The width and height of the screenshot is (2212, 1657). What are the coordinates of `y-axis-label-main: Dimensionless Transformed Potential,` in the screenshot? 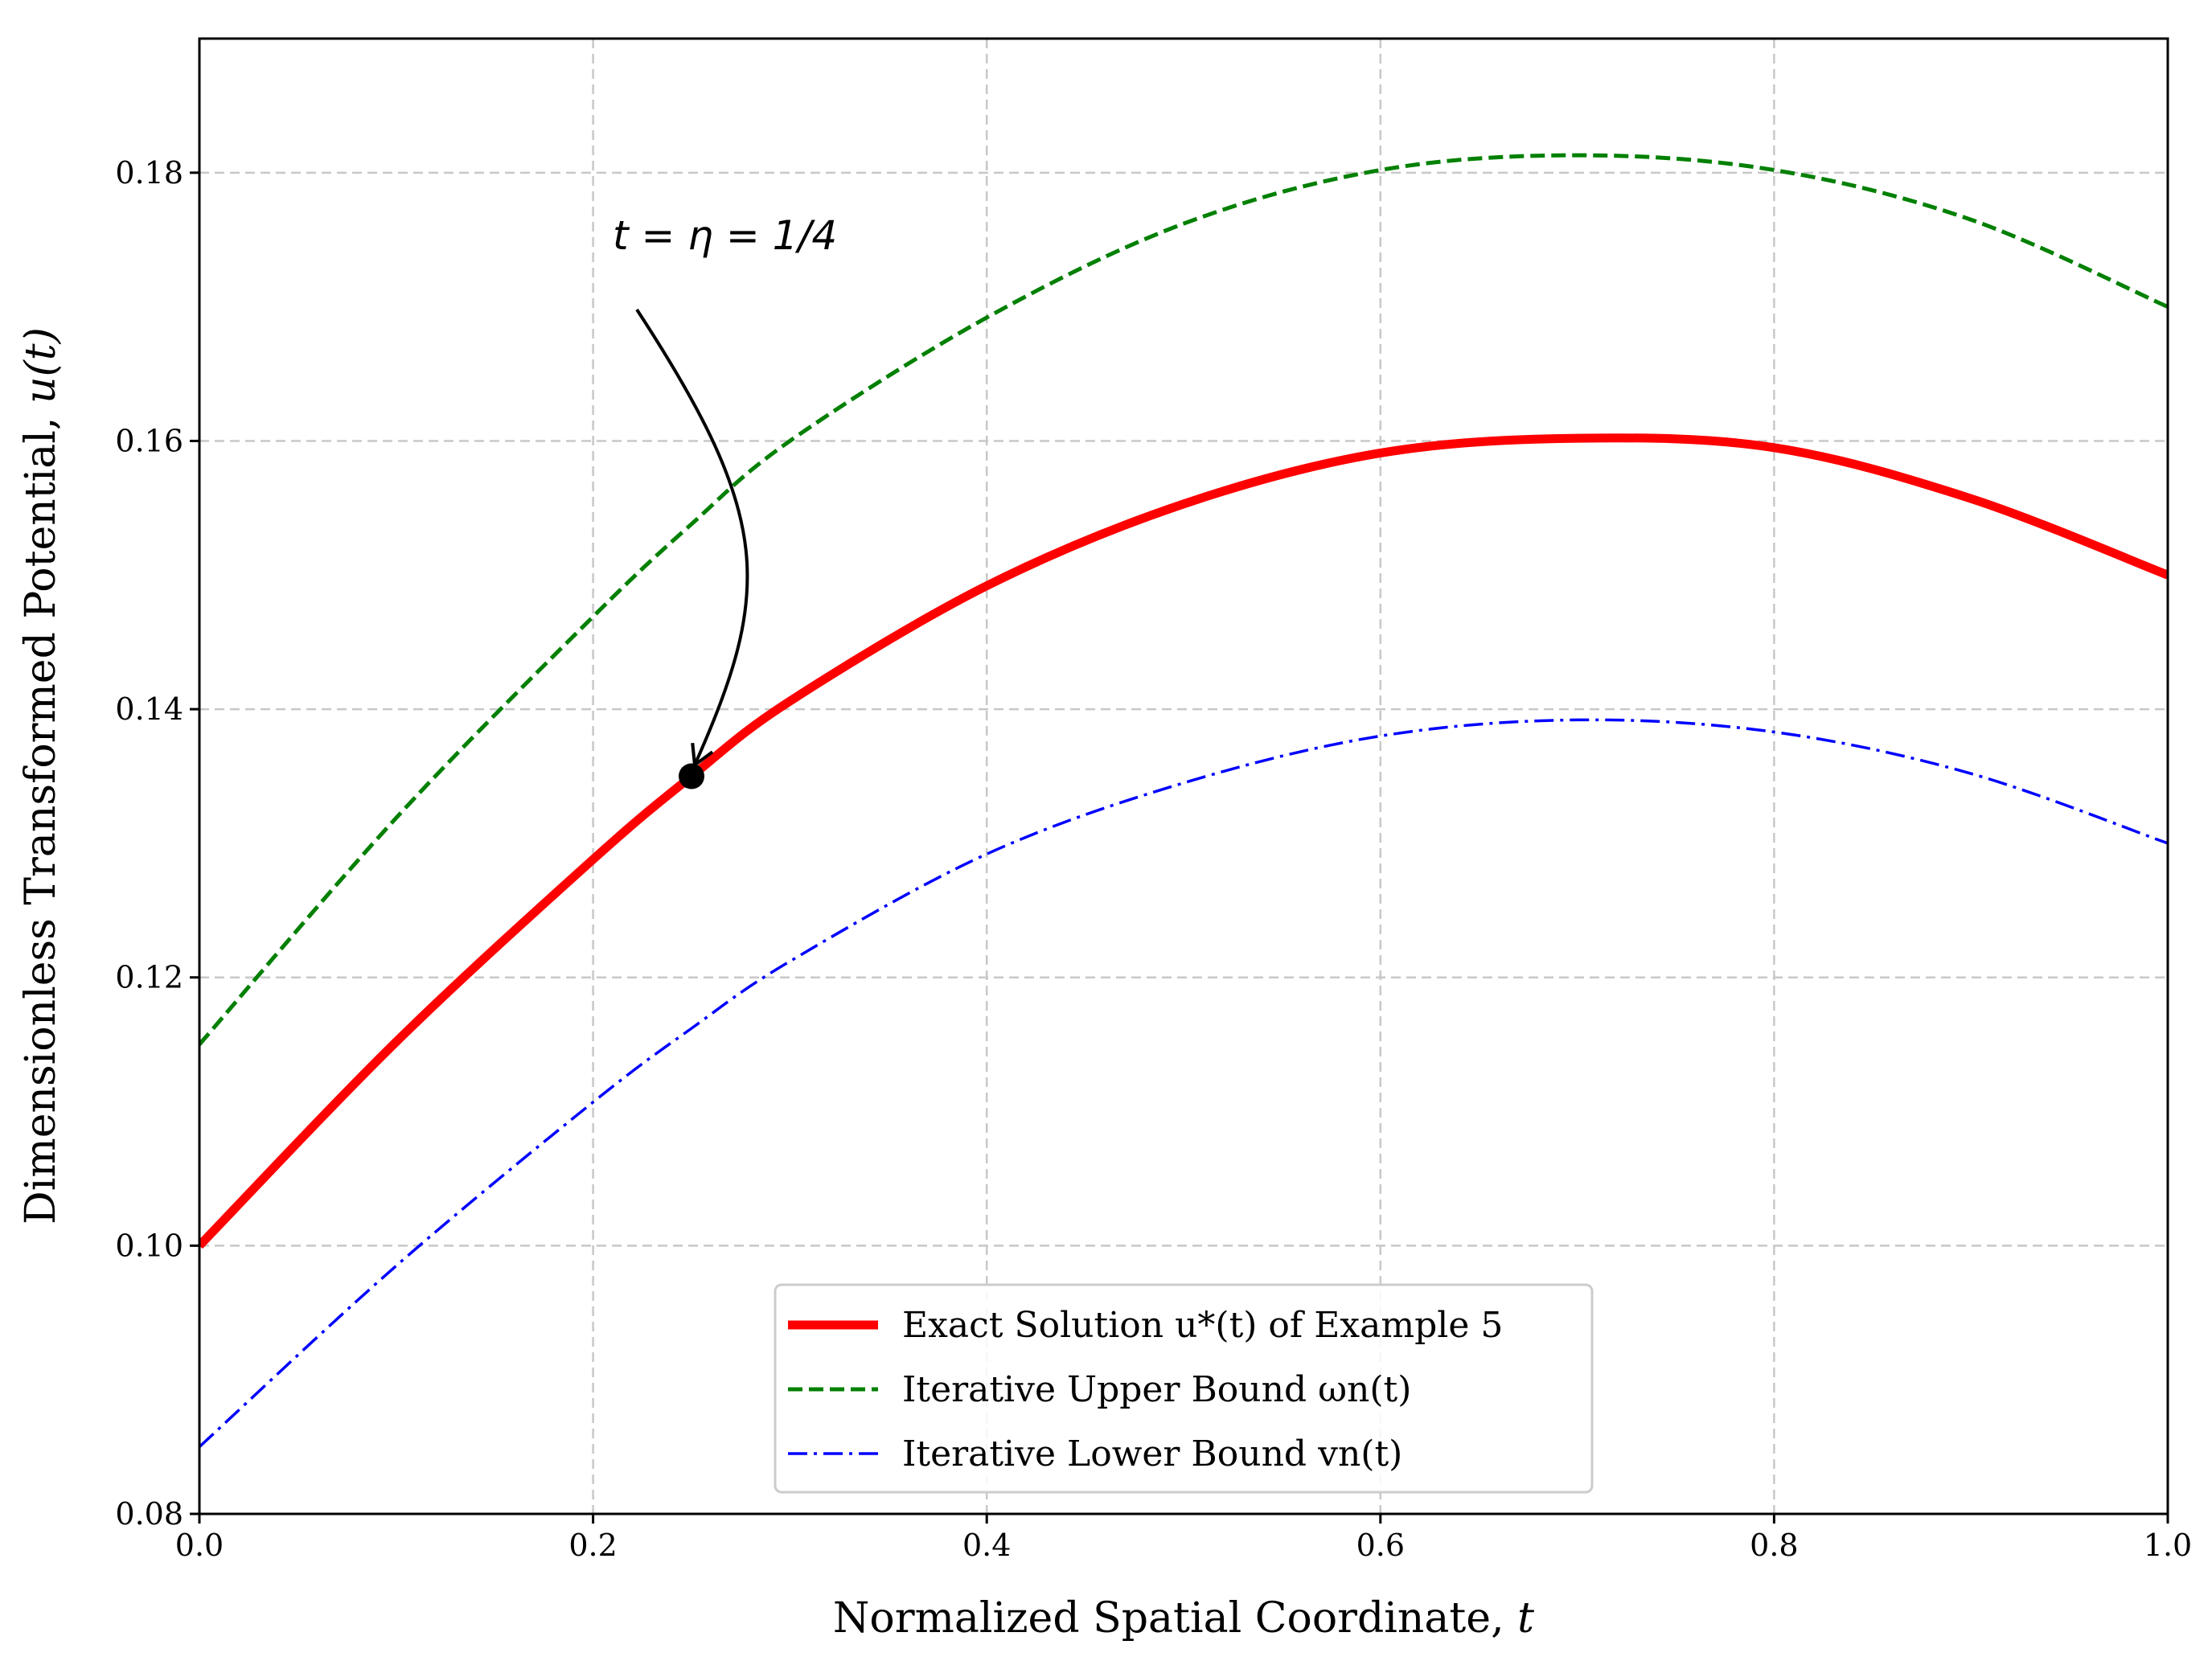 It's located at (41, 814).